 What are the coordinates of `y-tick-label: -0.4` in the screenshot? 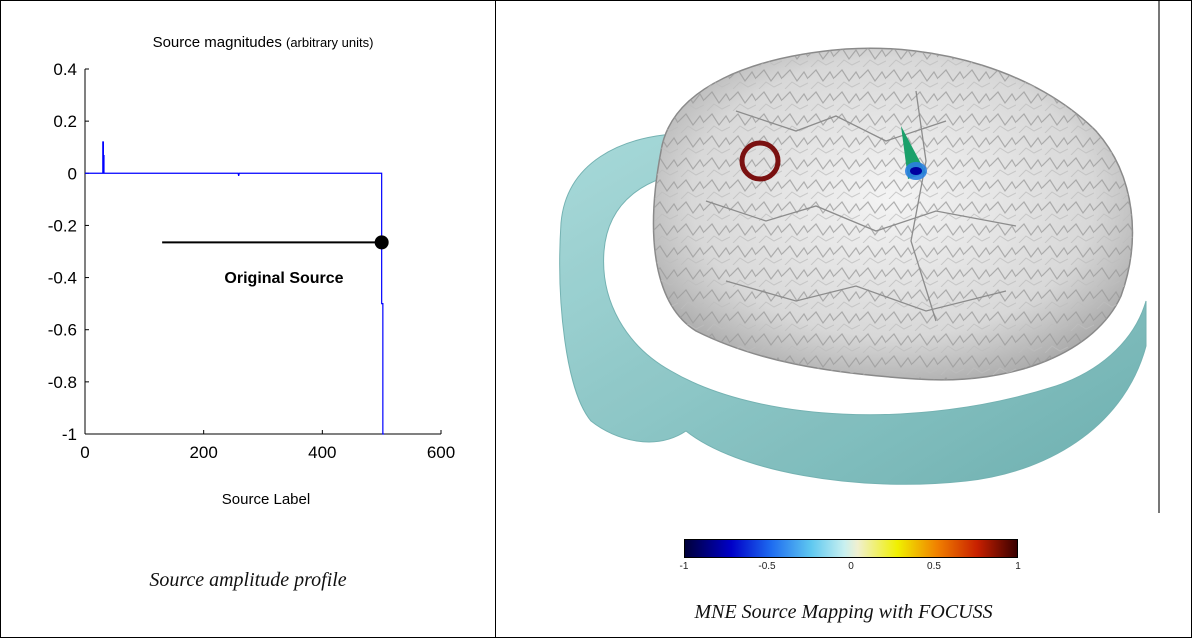 It's located at (62, 278).